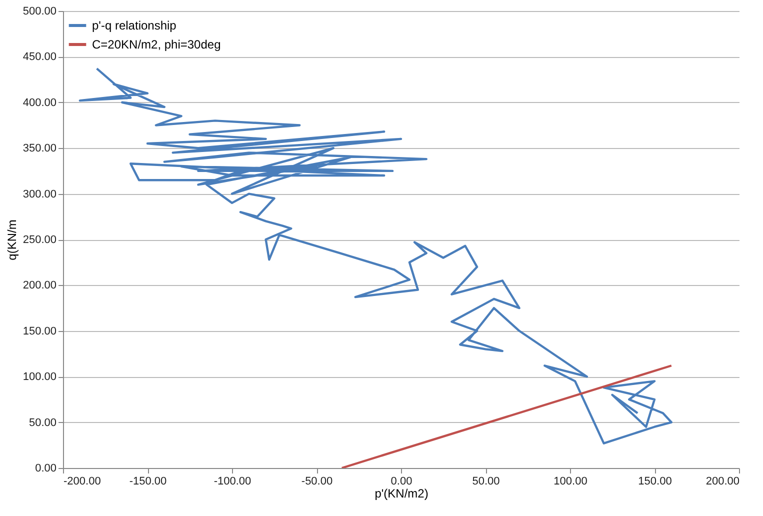 This screenshot has height=516, width=763. Describe the element at coordinates (39, 194) in the screenshot. I see `y-tick-label: 300.00` at that location.